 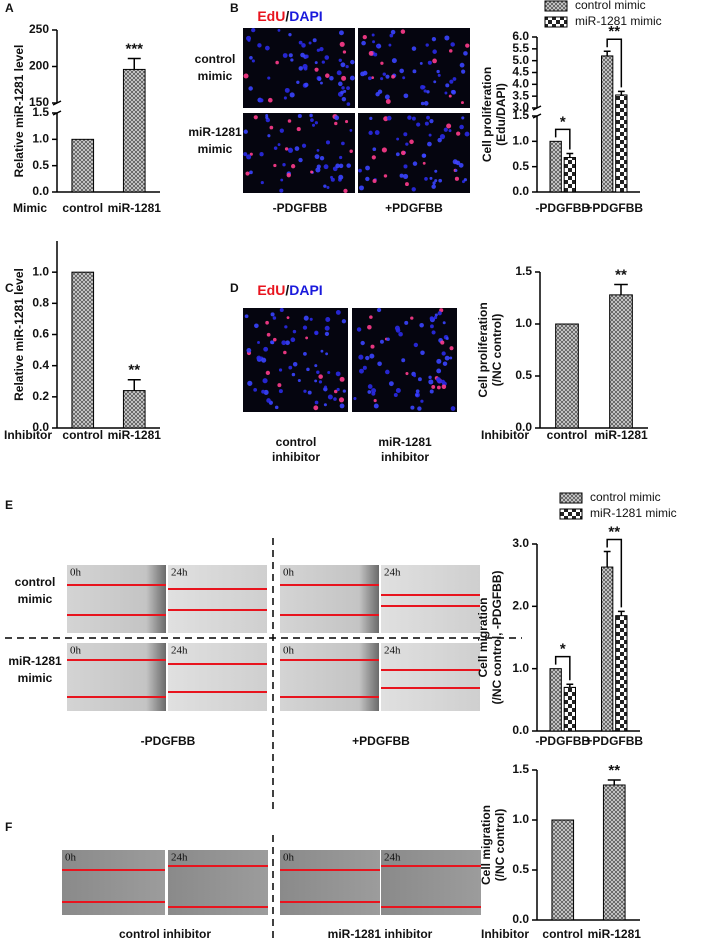 I want to click on panel-label: D, so click(x=234, y=288).